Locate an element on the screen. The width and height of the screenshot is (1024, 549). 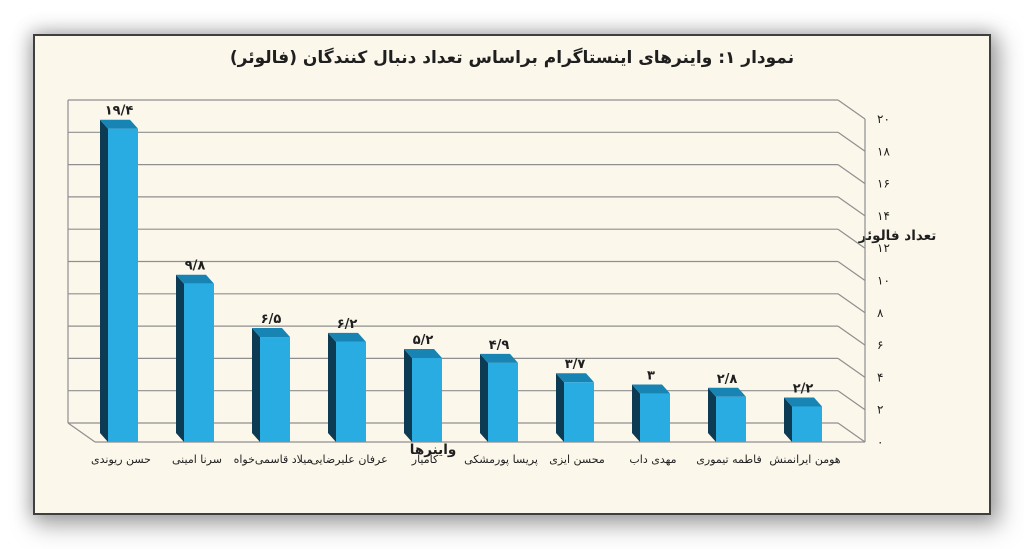
y-axis-title: تعداد فالوئر is located at coordinates (897, 236).